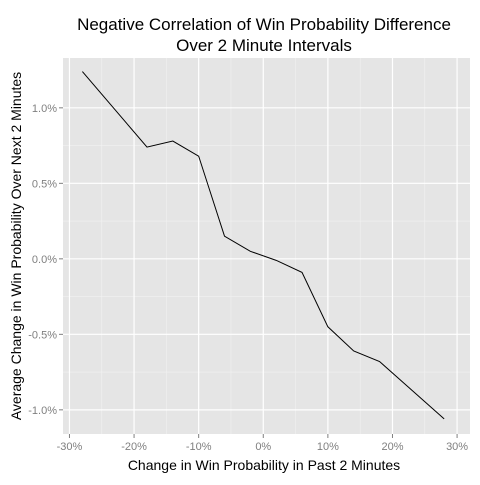 This screenshot has height=485, width=480. Describe the element at coordinates (199, 447) in the screenshot. I see `x-tick-label: -10%` at that location.